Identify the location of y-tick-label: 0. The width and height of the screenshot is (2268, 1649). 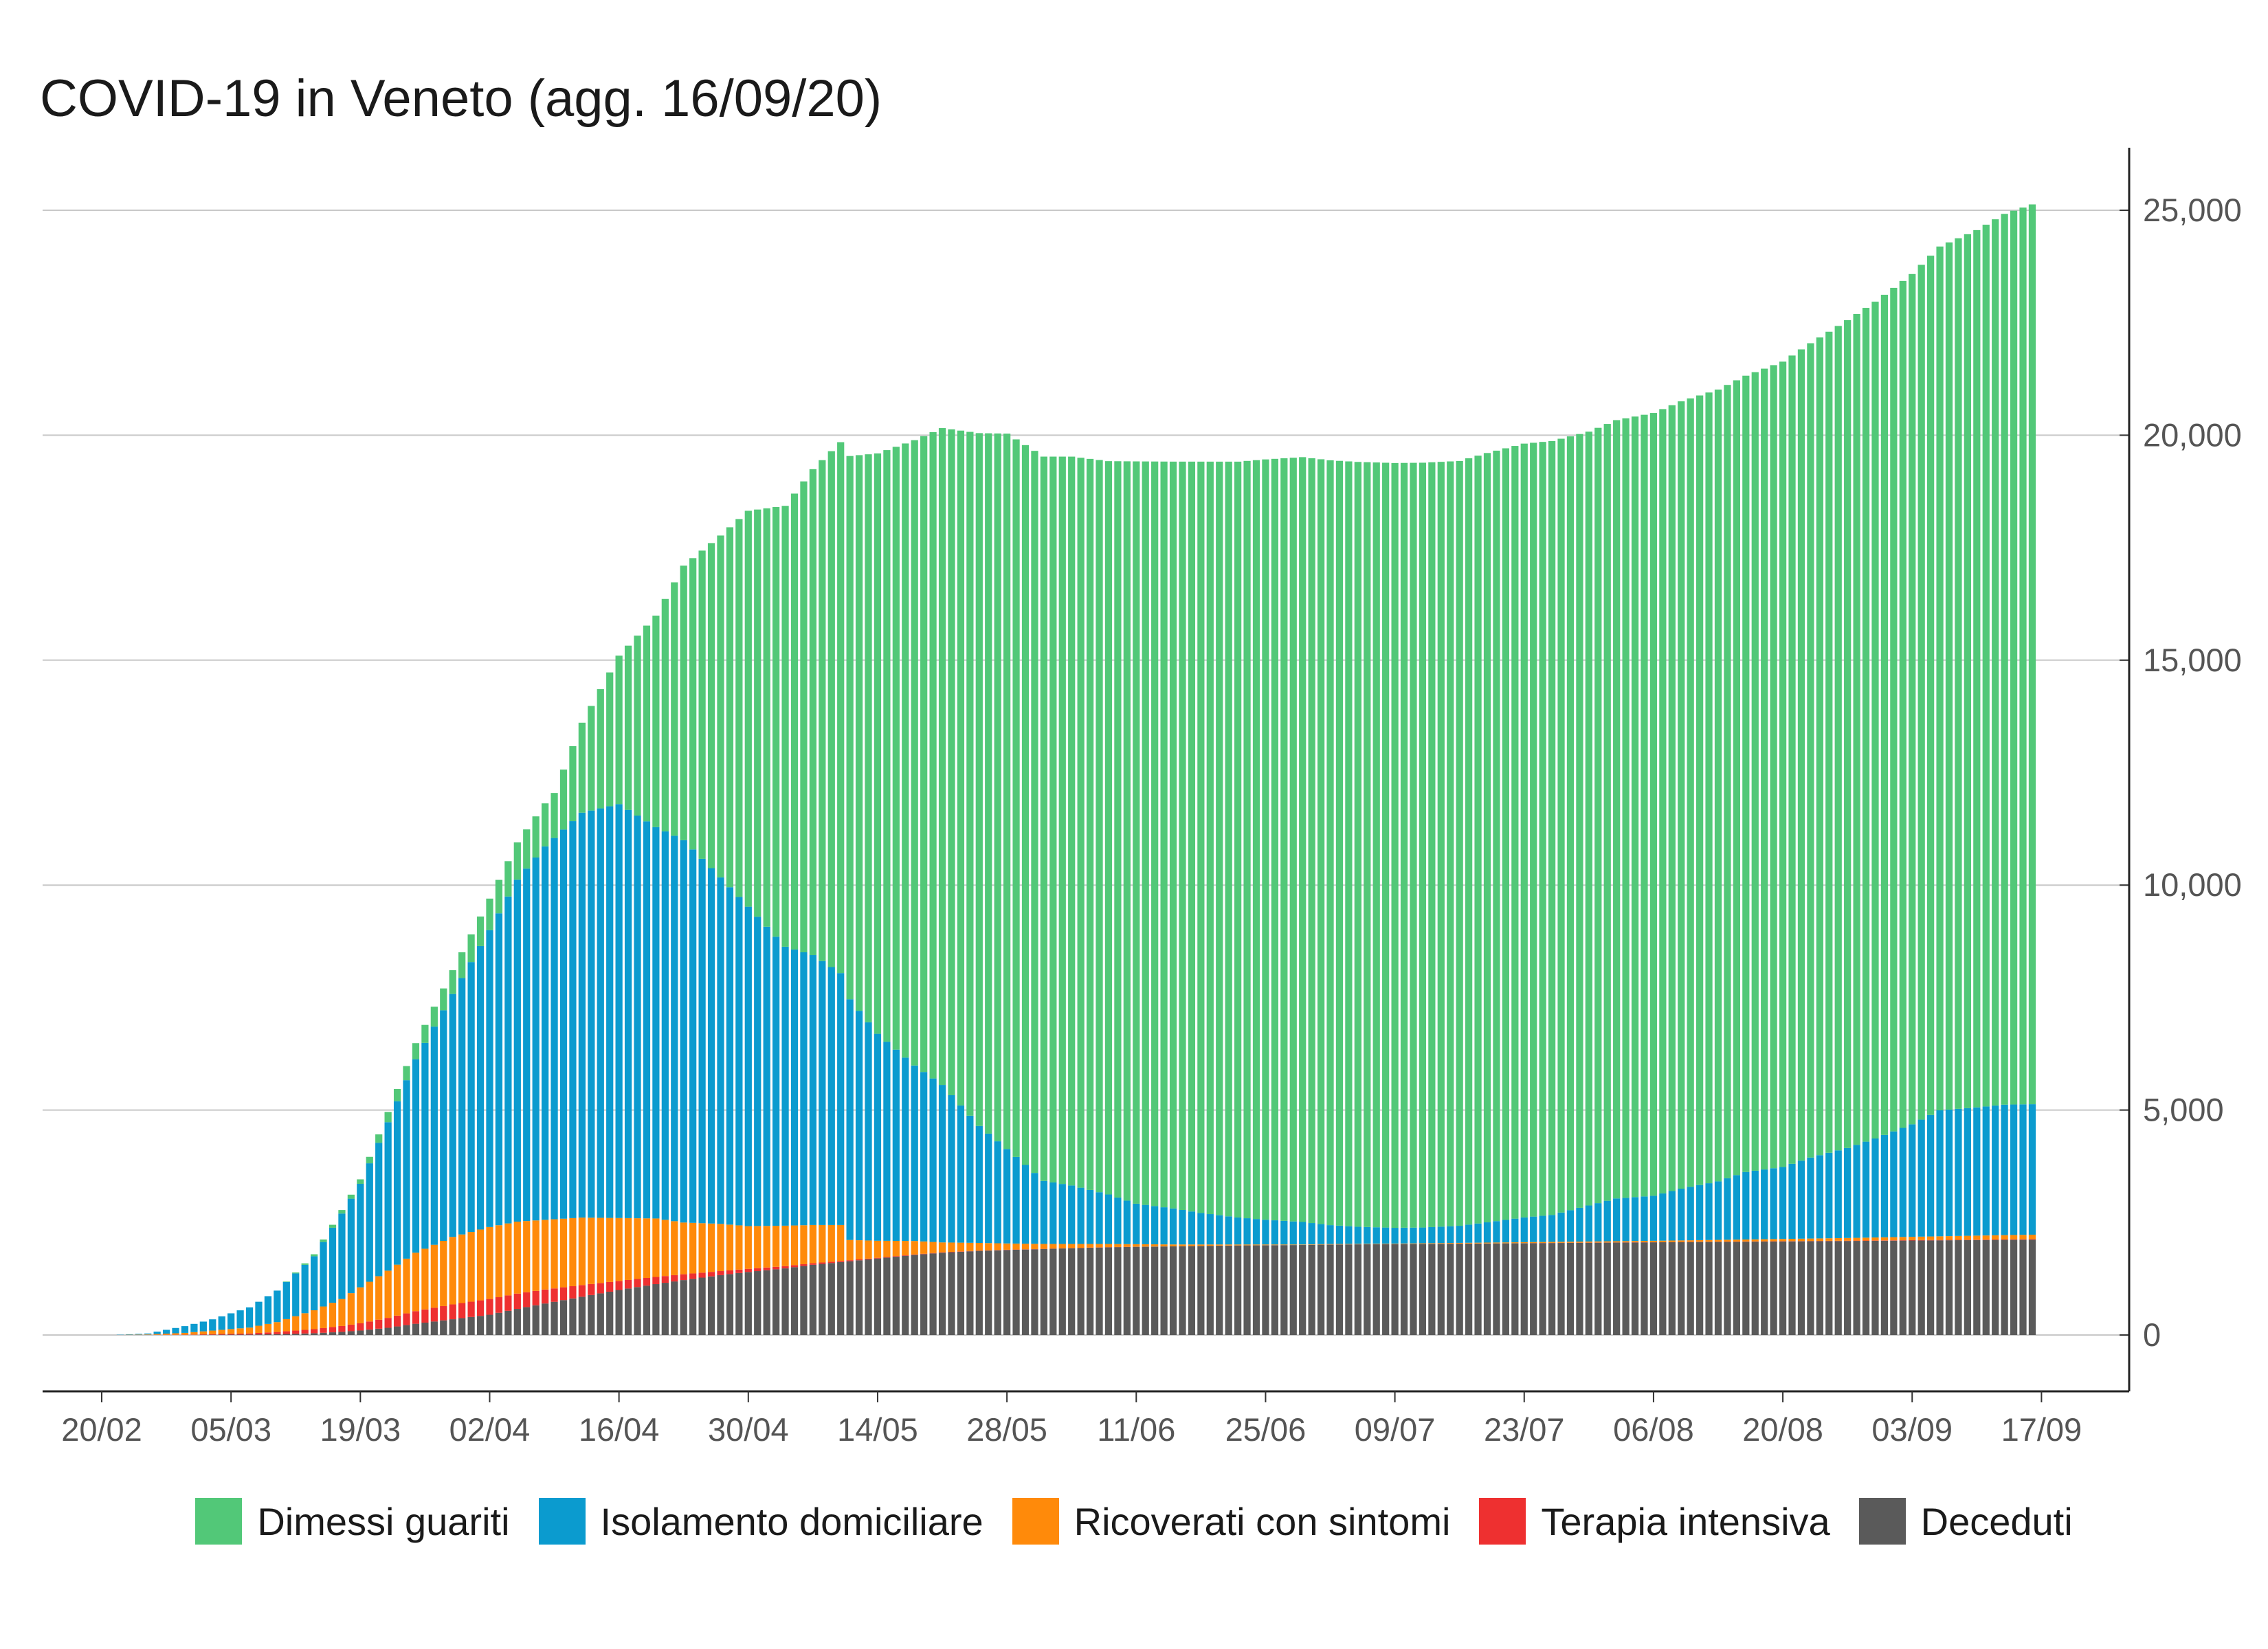
(2152, 1334).